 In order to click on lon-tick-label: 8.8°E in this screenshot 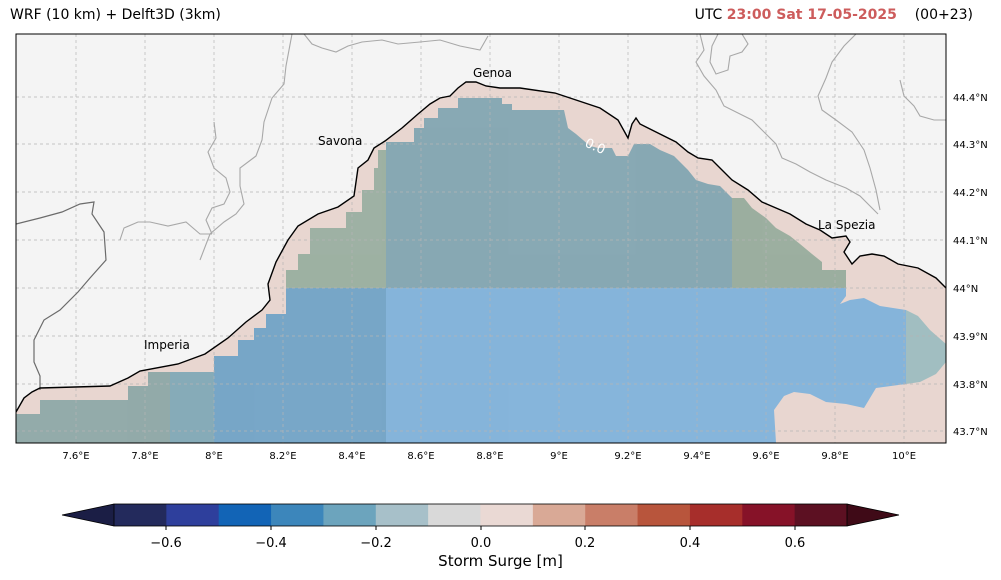, I will do `click(489, 456)`.